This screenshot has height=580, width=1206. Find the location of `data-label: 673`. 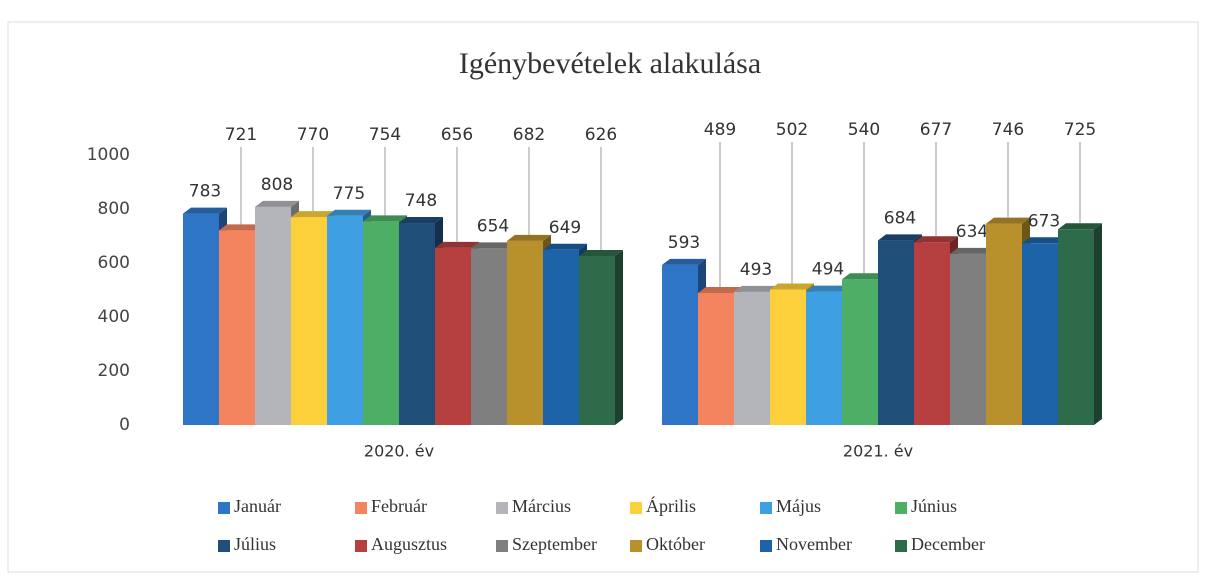

data-label: 673 is located at coordinates (1044, 221).